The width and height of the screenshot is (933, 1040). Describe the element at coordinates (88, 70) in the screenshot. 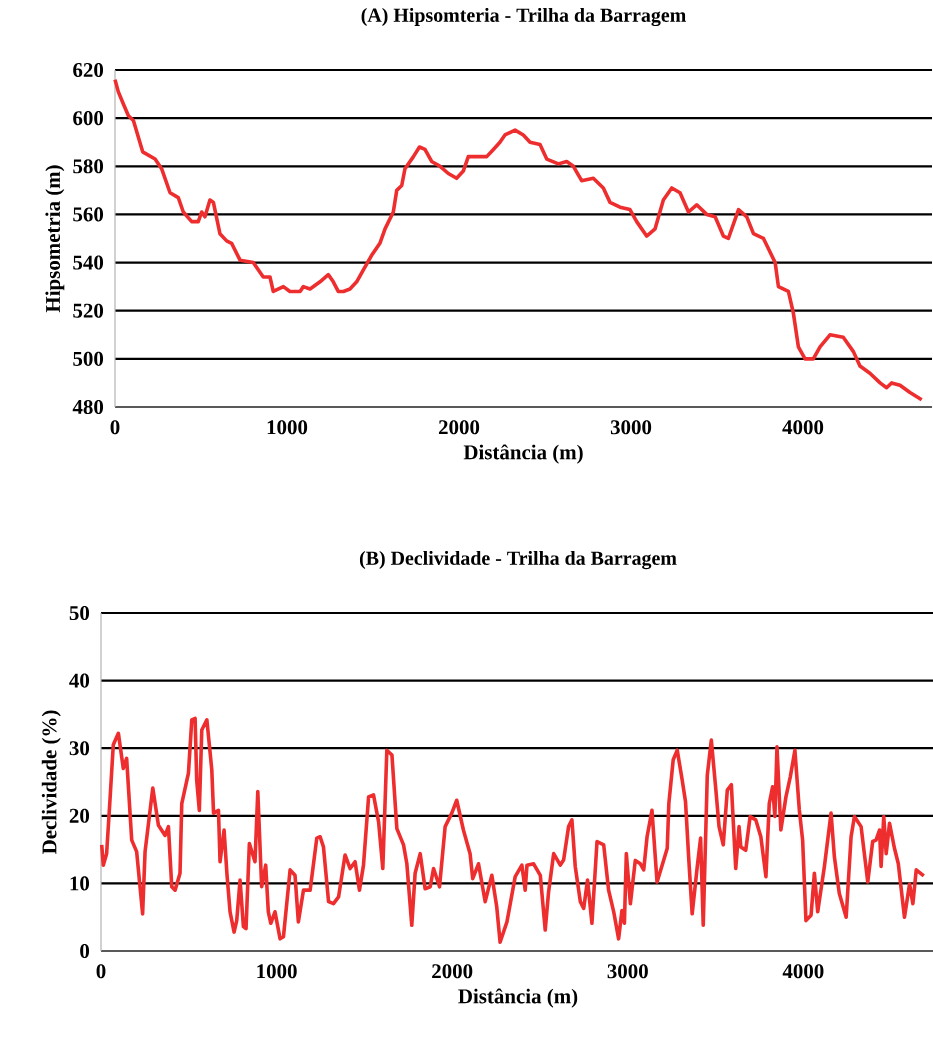

I see `y-tick-label: 620` at that location.